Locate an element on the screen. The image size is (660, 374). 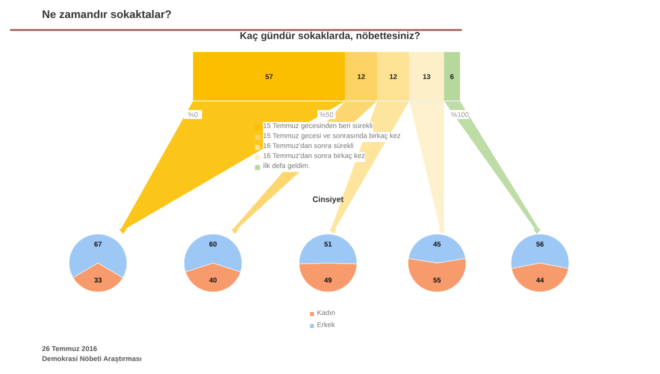
chart-title: Cinsiyet is located at coordinates (328, 199).